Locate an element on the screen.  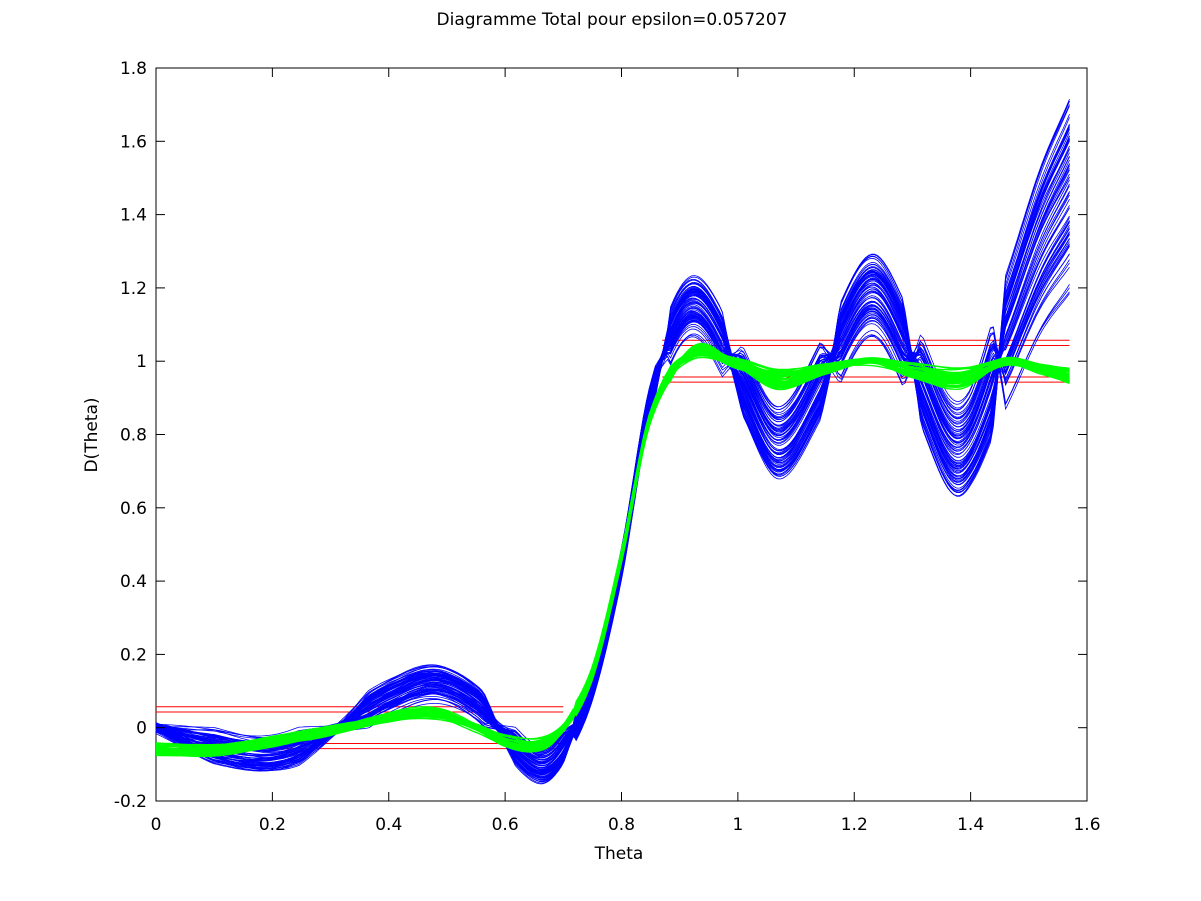
y-tick-label: 1.6 is located at coordinates (133, 142).